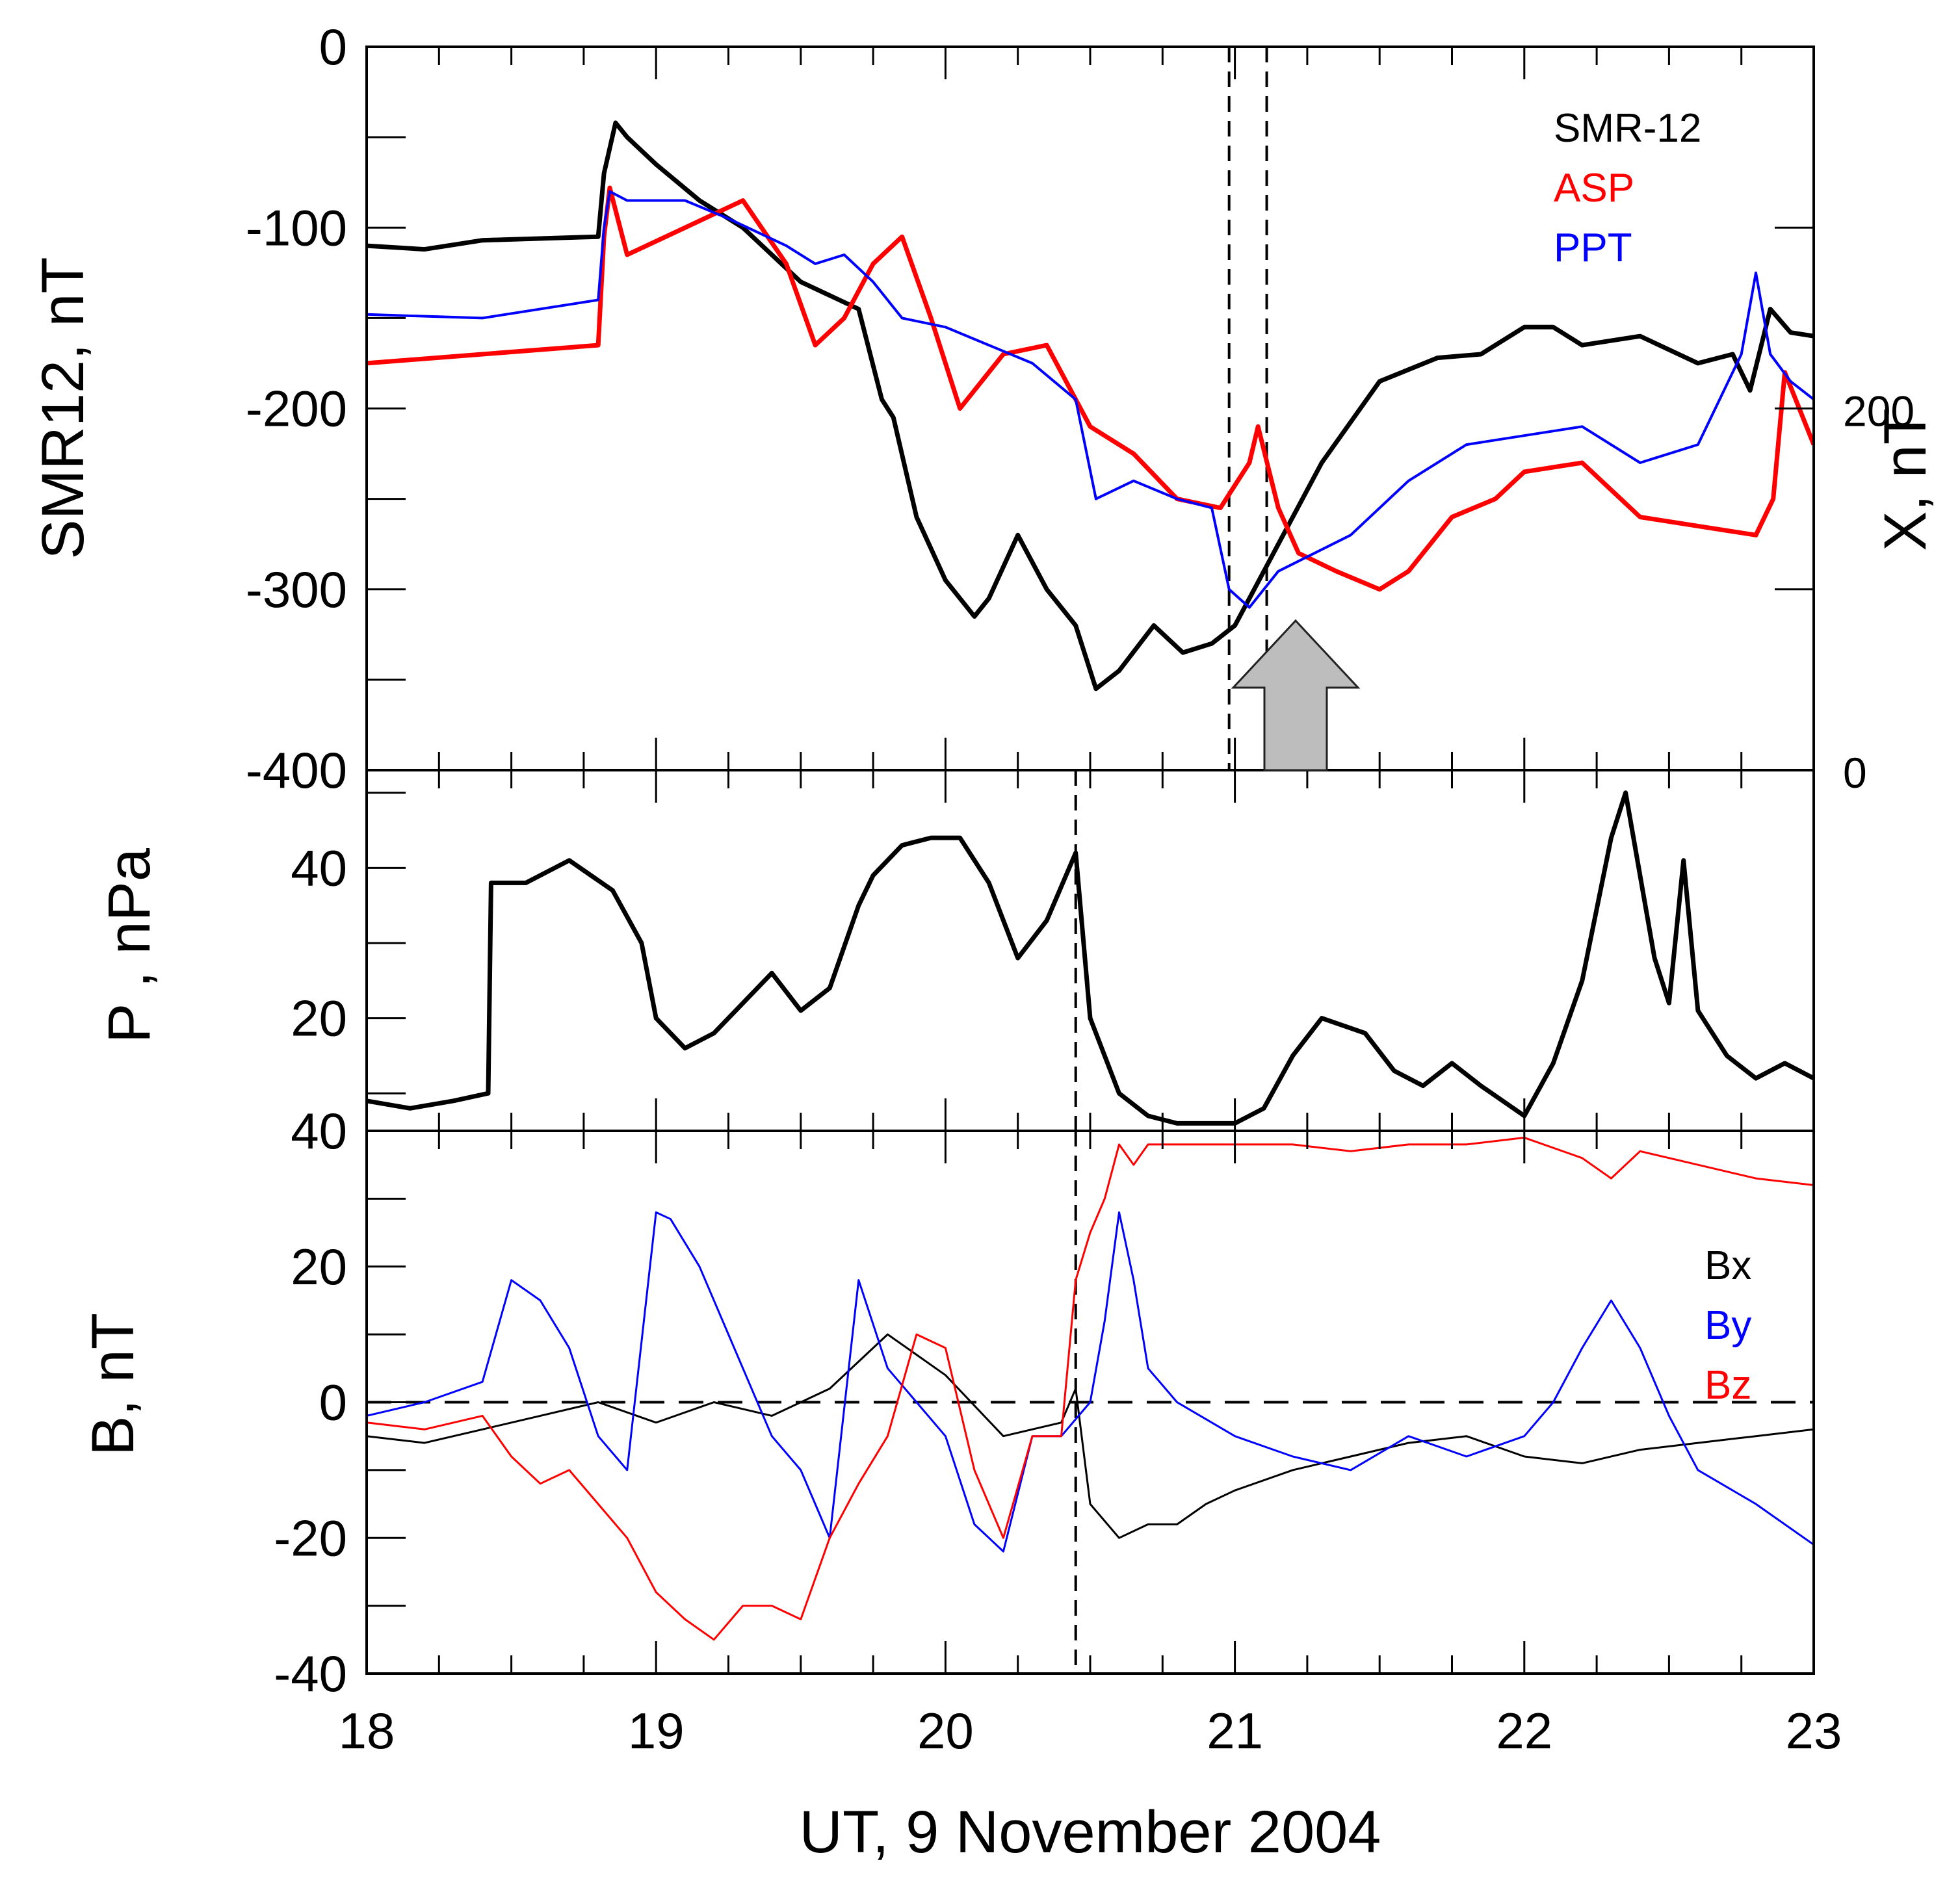 This screenshot has height=1877, width=1960. What do you see at coordinates (367, 1730) in the screenshot?
I see `x-tick-label: 18` at bounding box center [367, 1730].